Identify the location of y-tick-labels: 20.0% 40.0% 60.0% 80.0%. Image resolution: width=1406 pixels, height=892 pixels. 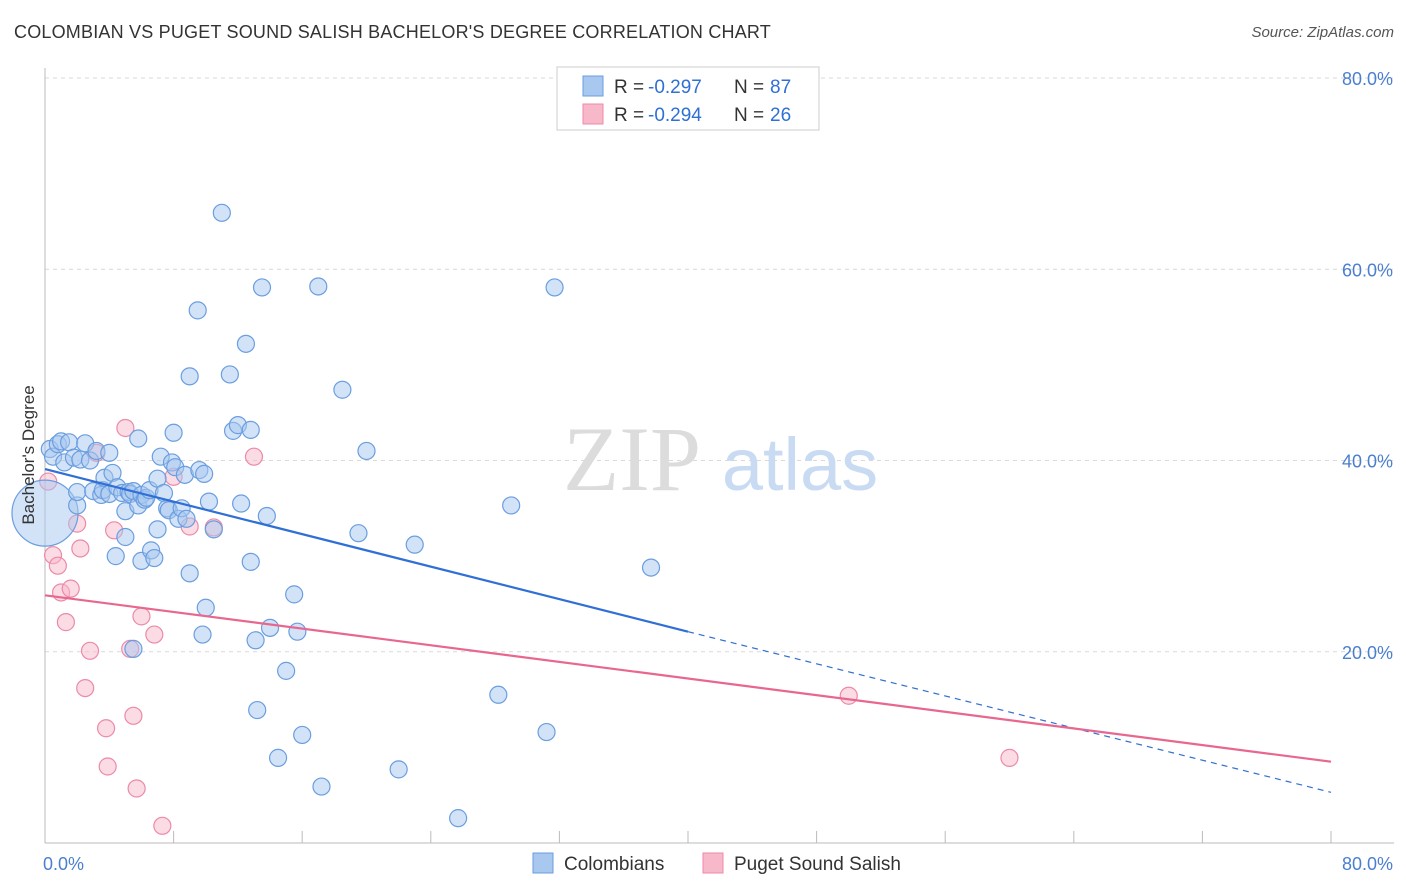
(1367, 366).